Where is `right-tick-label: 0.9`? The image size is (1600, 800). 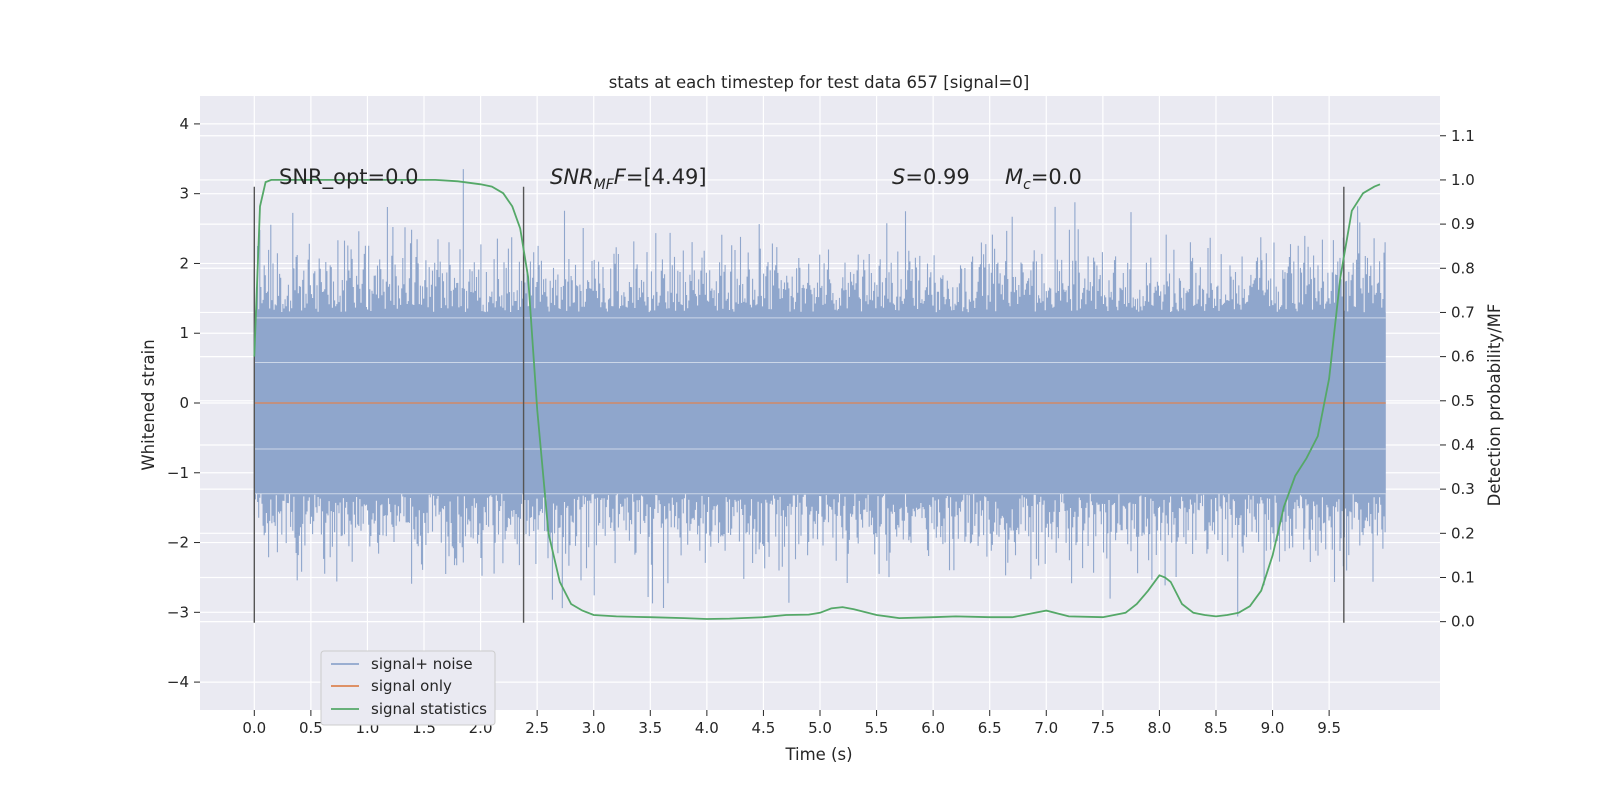 right-tick-label: 0.9 is located at coordinates (1463, 224).